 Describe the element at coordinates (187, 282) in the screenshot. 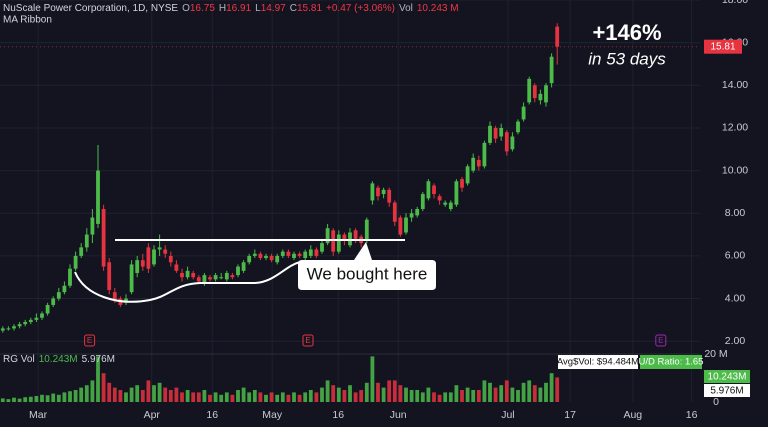

I see `cup-line` at that location.